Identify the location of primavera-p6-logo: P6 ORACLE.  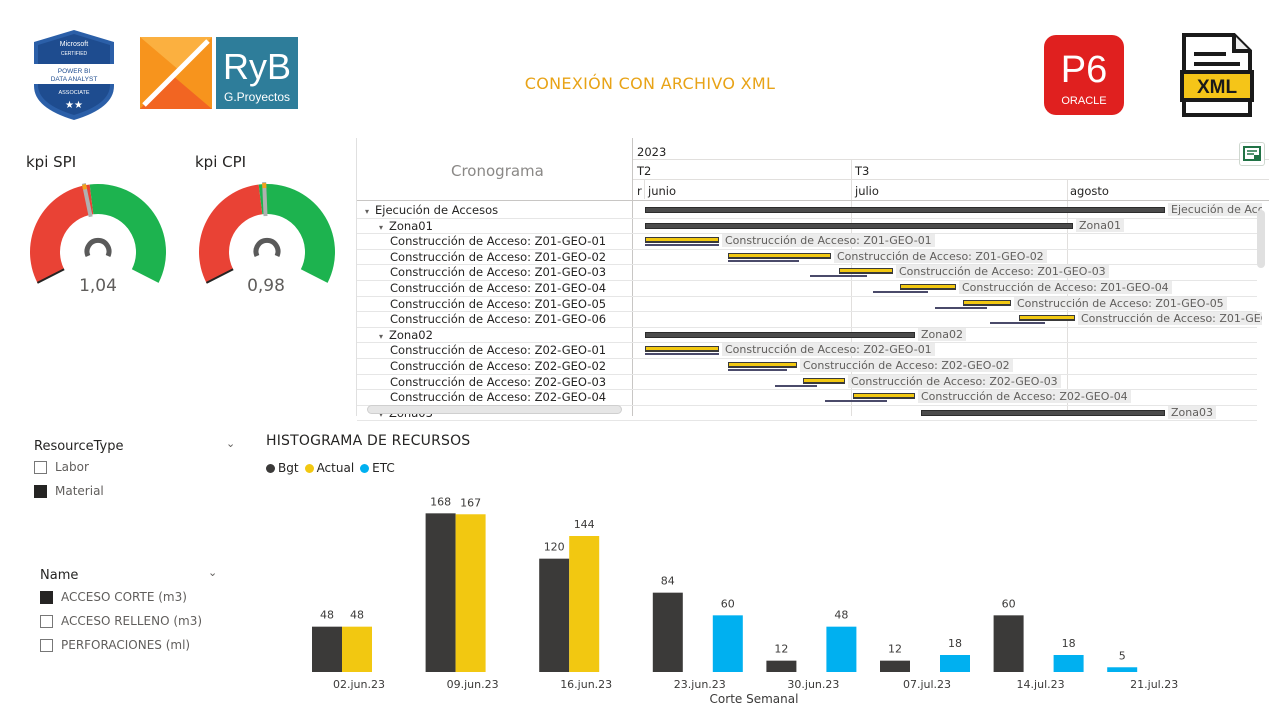
(1084, 75).